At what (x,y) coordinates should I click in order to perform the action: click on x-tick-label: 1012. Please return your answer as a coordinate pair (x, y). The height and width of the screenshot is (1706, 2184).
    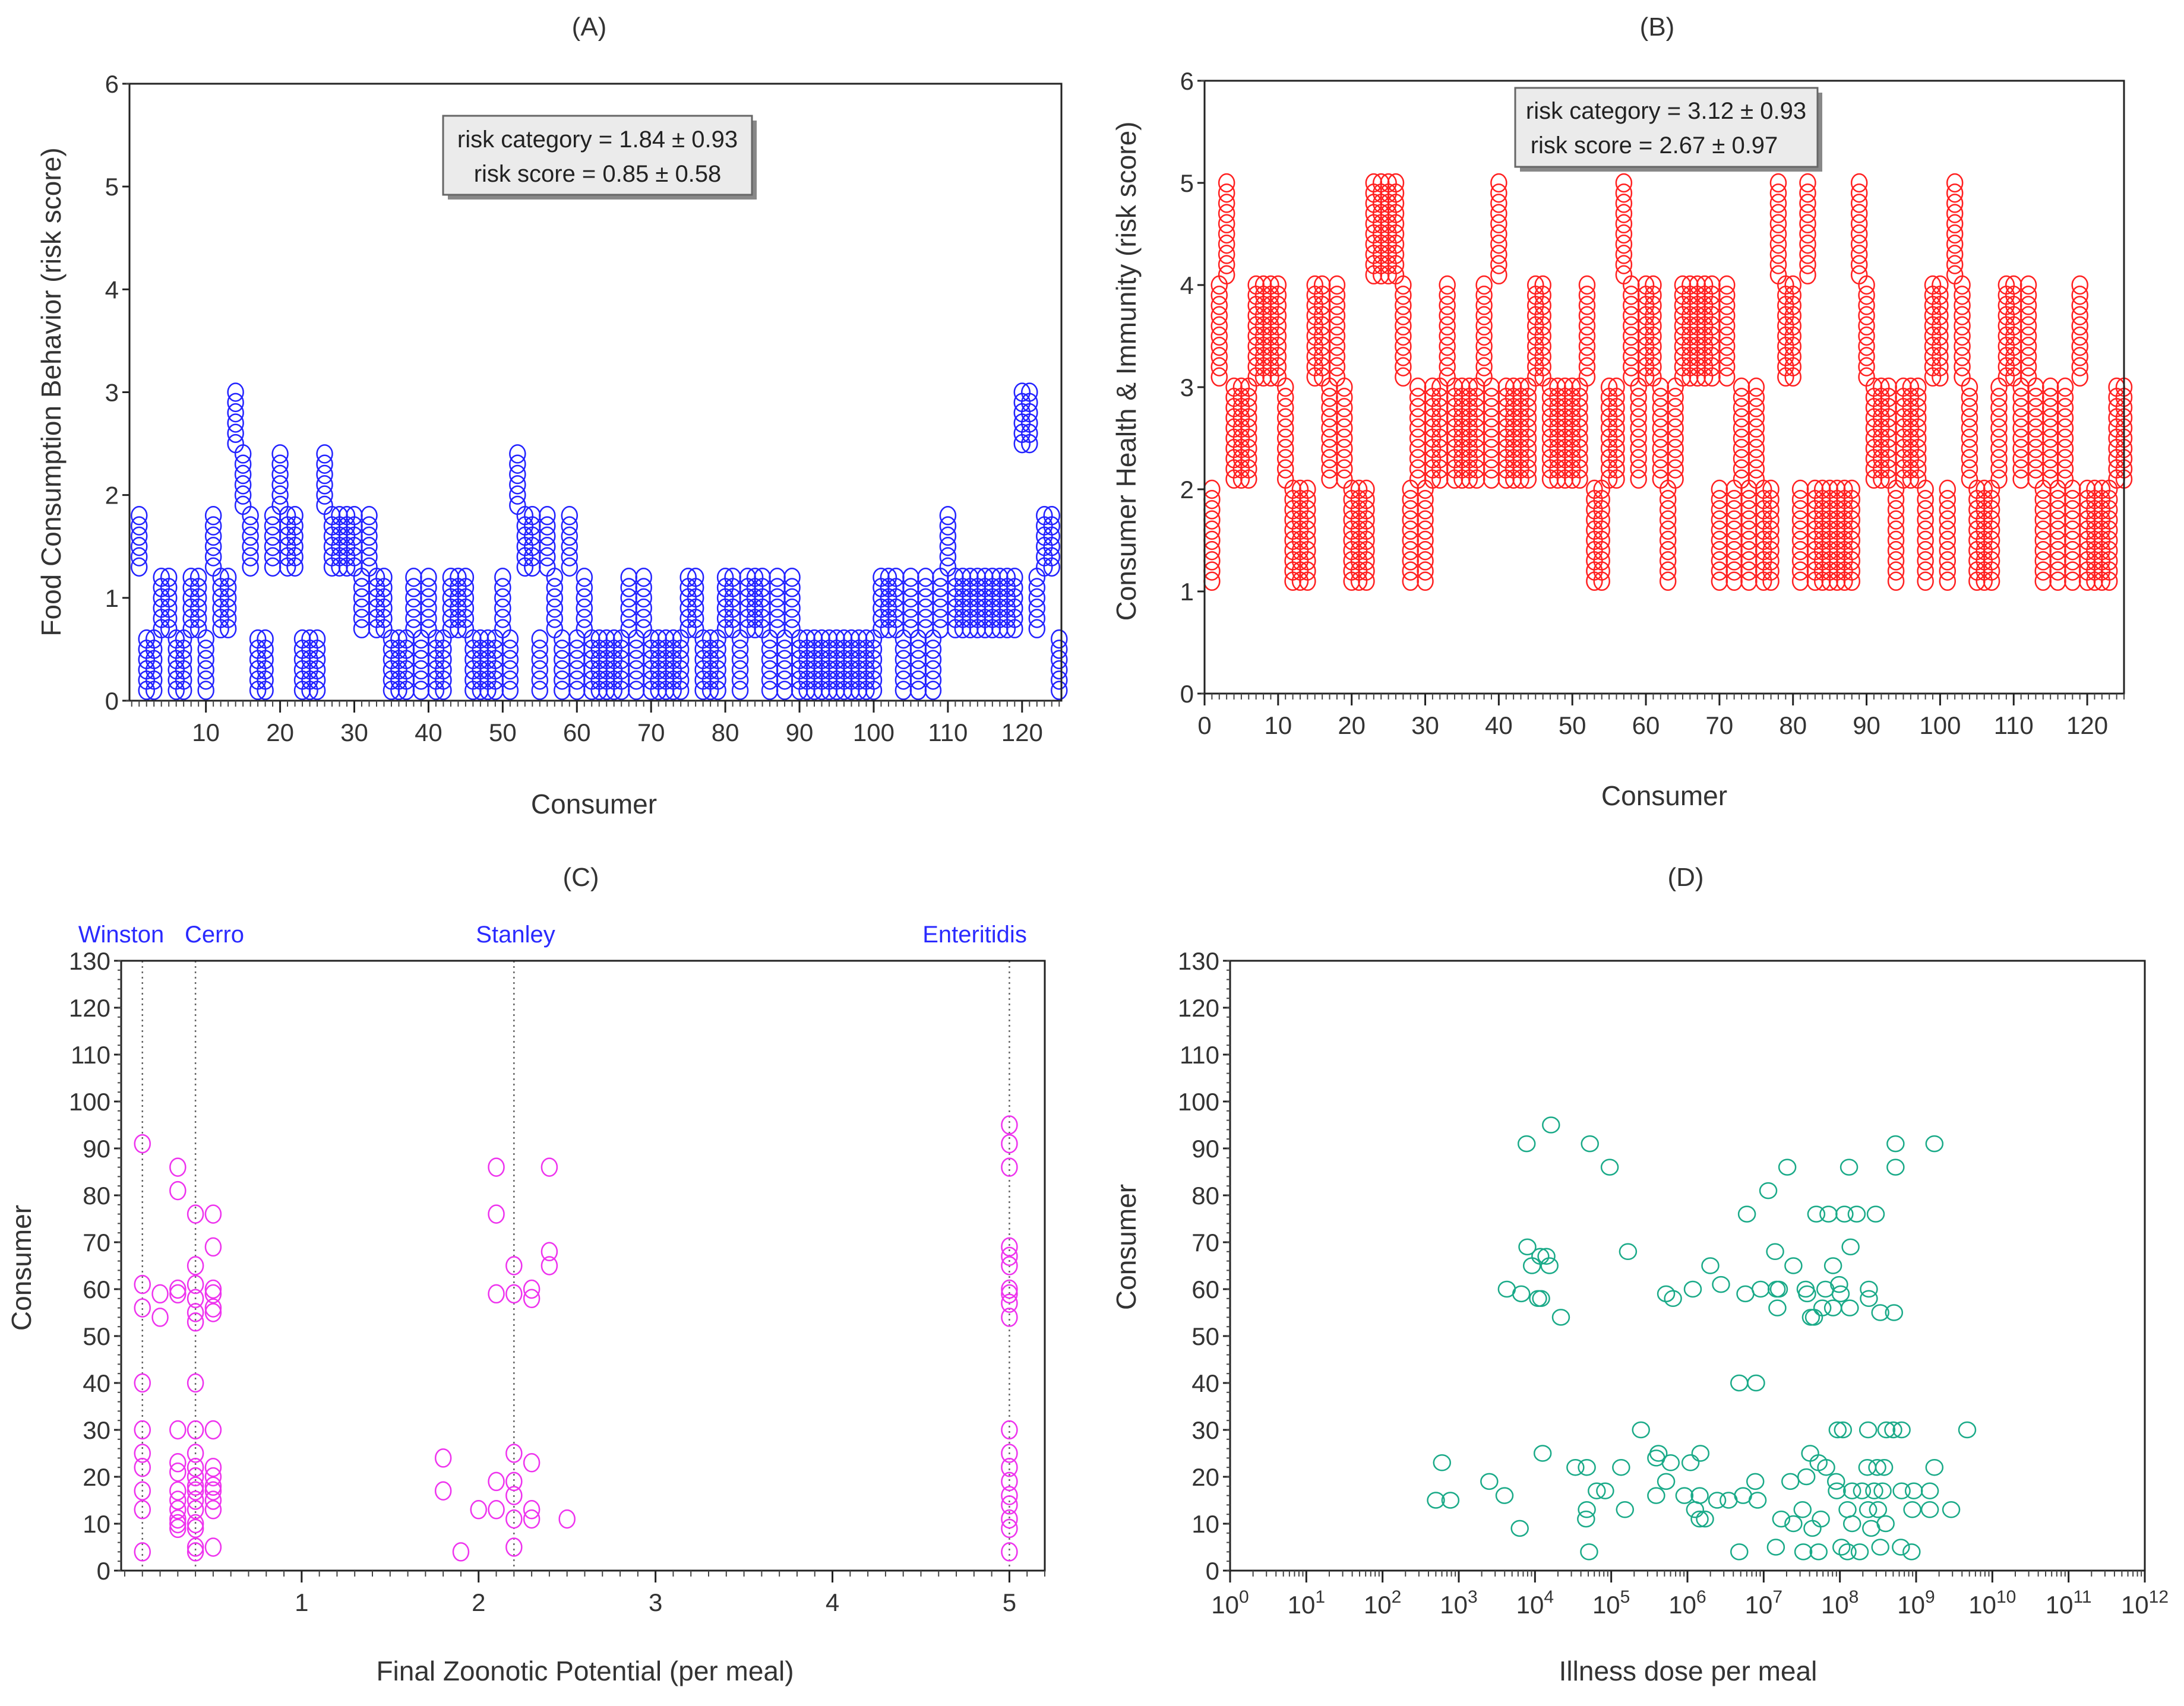
    Looking at the image, I should click on (2145, 1603).